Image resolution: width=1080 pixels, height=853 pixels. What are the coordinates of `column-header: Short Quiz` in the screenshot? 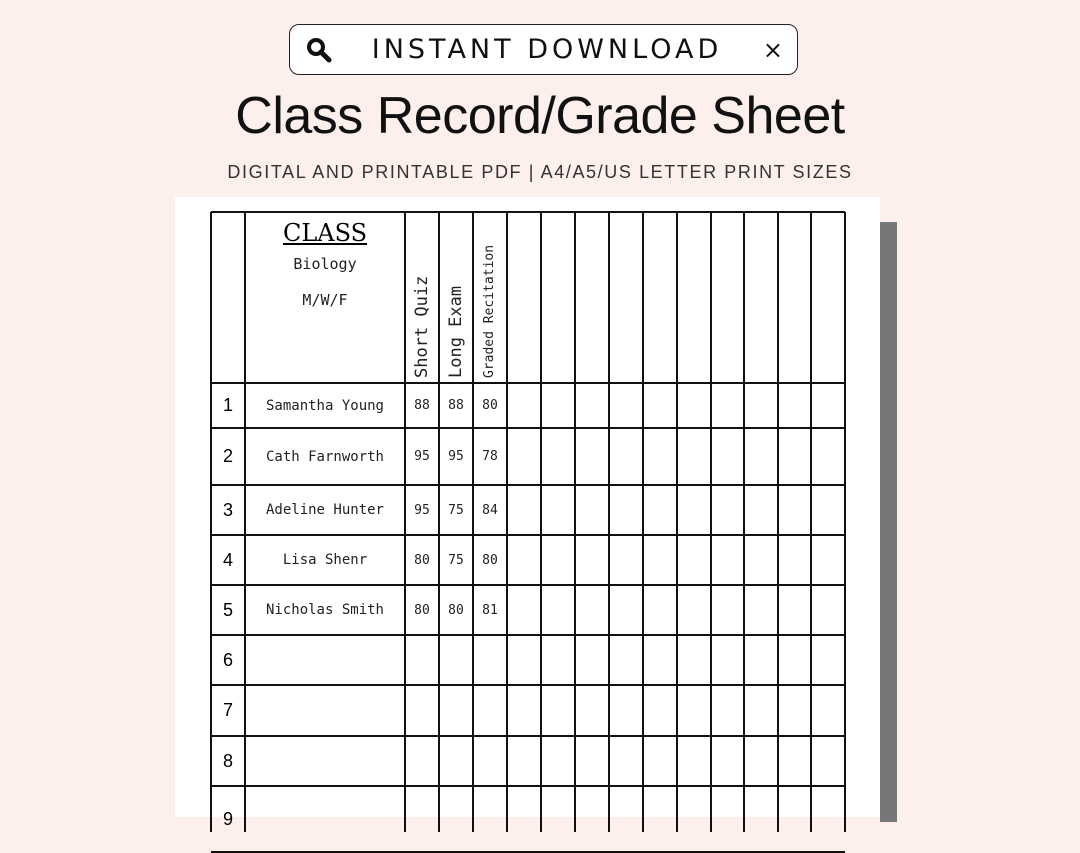 It's located at (422, 326).